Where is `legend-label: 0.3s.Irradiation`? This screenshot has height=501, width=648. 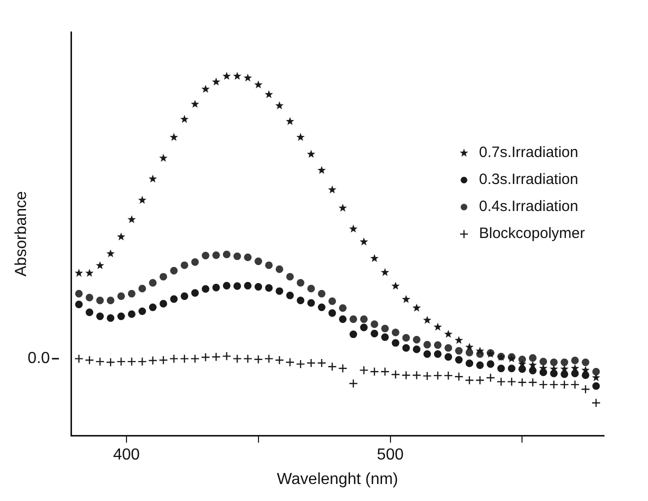 legend-label: 0.3s.Irradiation is located at coordinates (528, 179).